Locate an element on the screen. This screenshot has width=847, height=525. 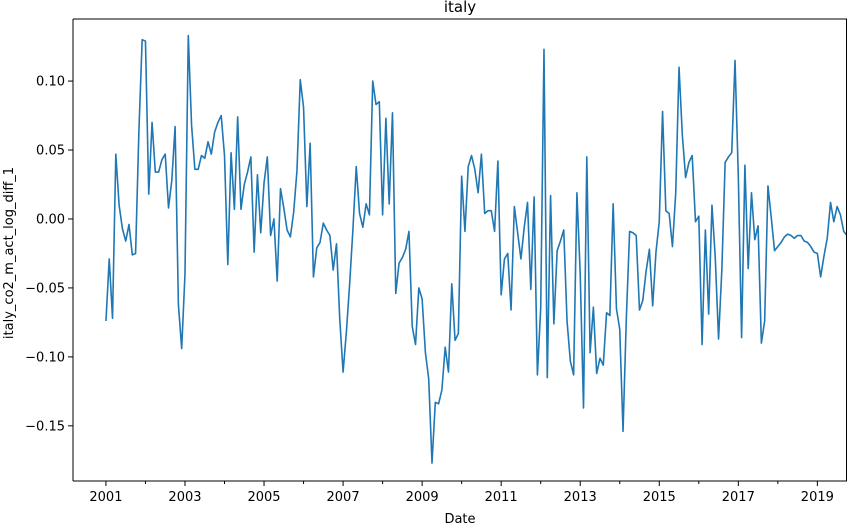
y-tick-label: −0.10 is located at coordinates (45, 357).